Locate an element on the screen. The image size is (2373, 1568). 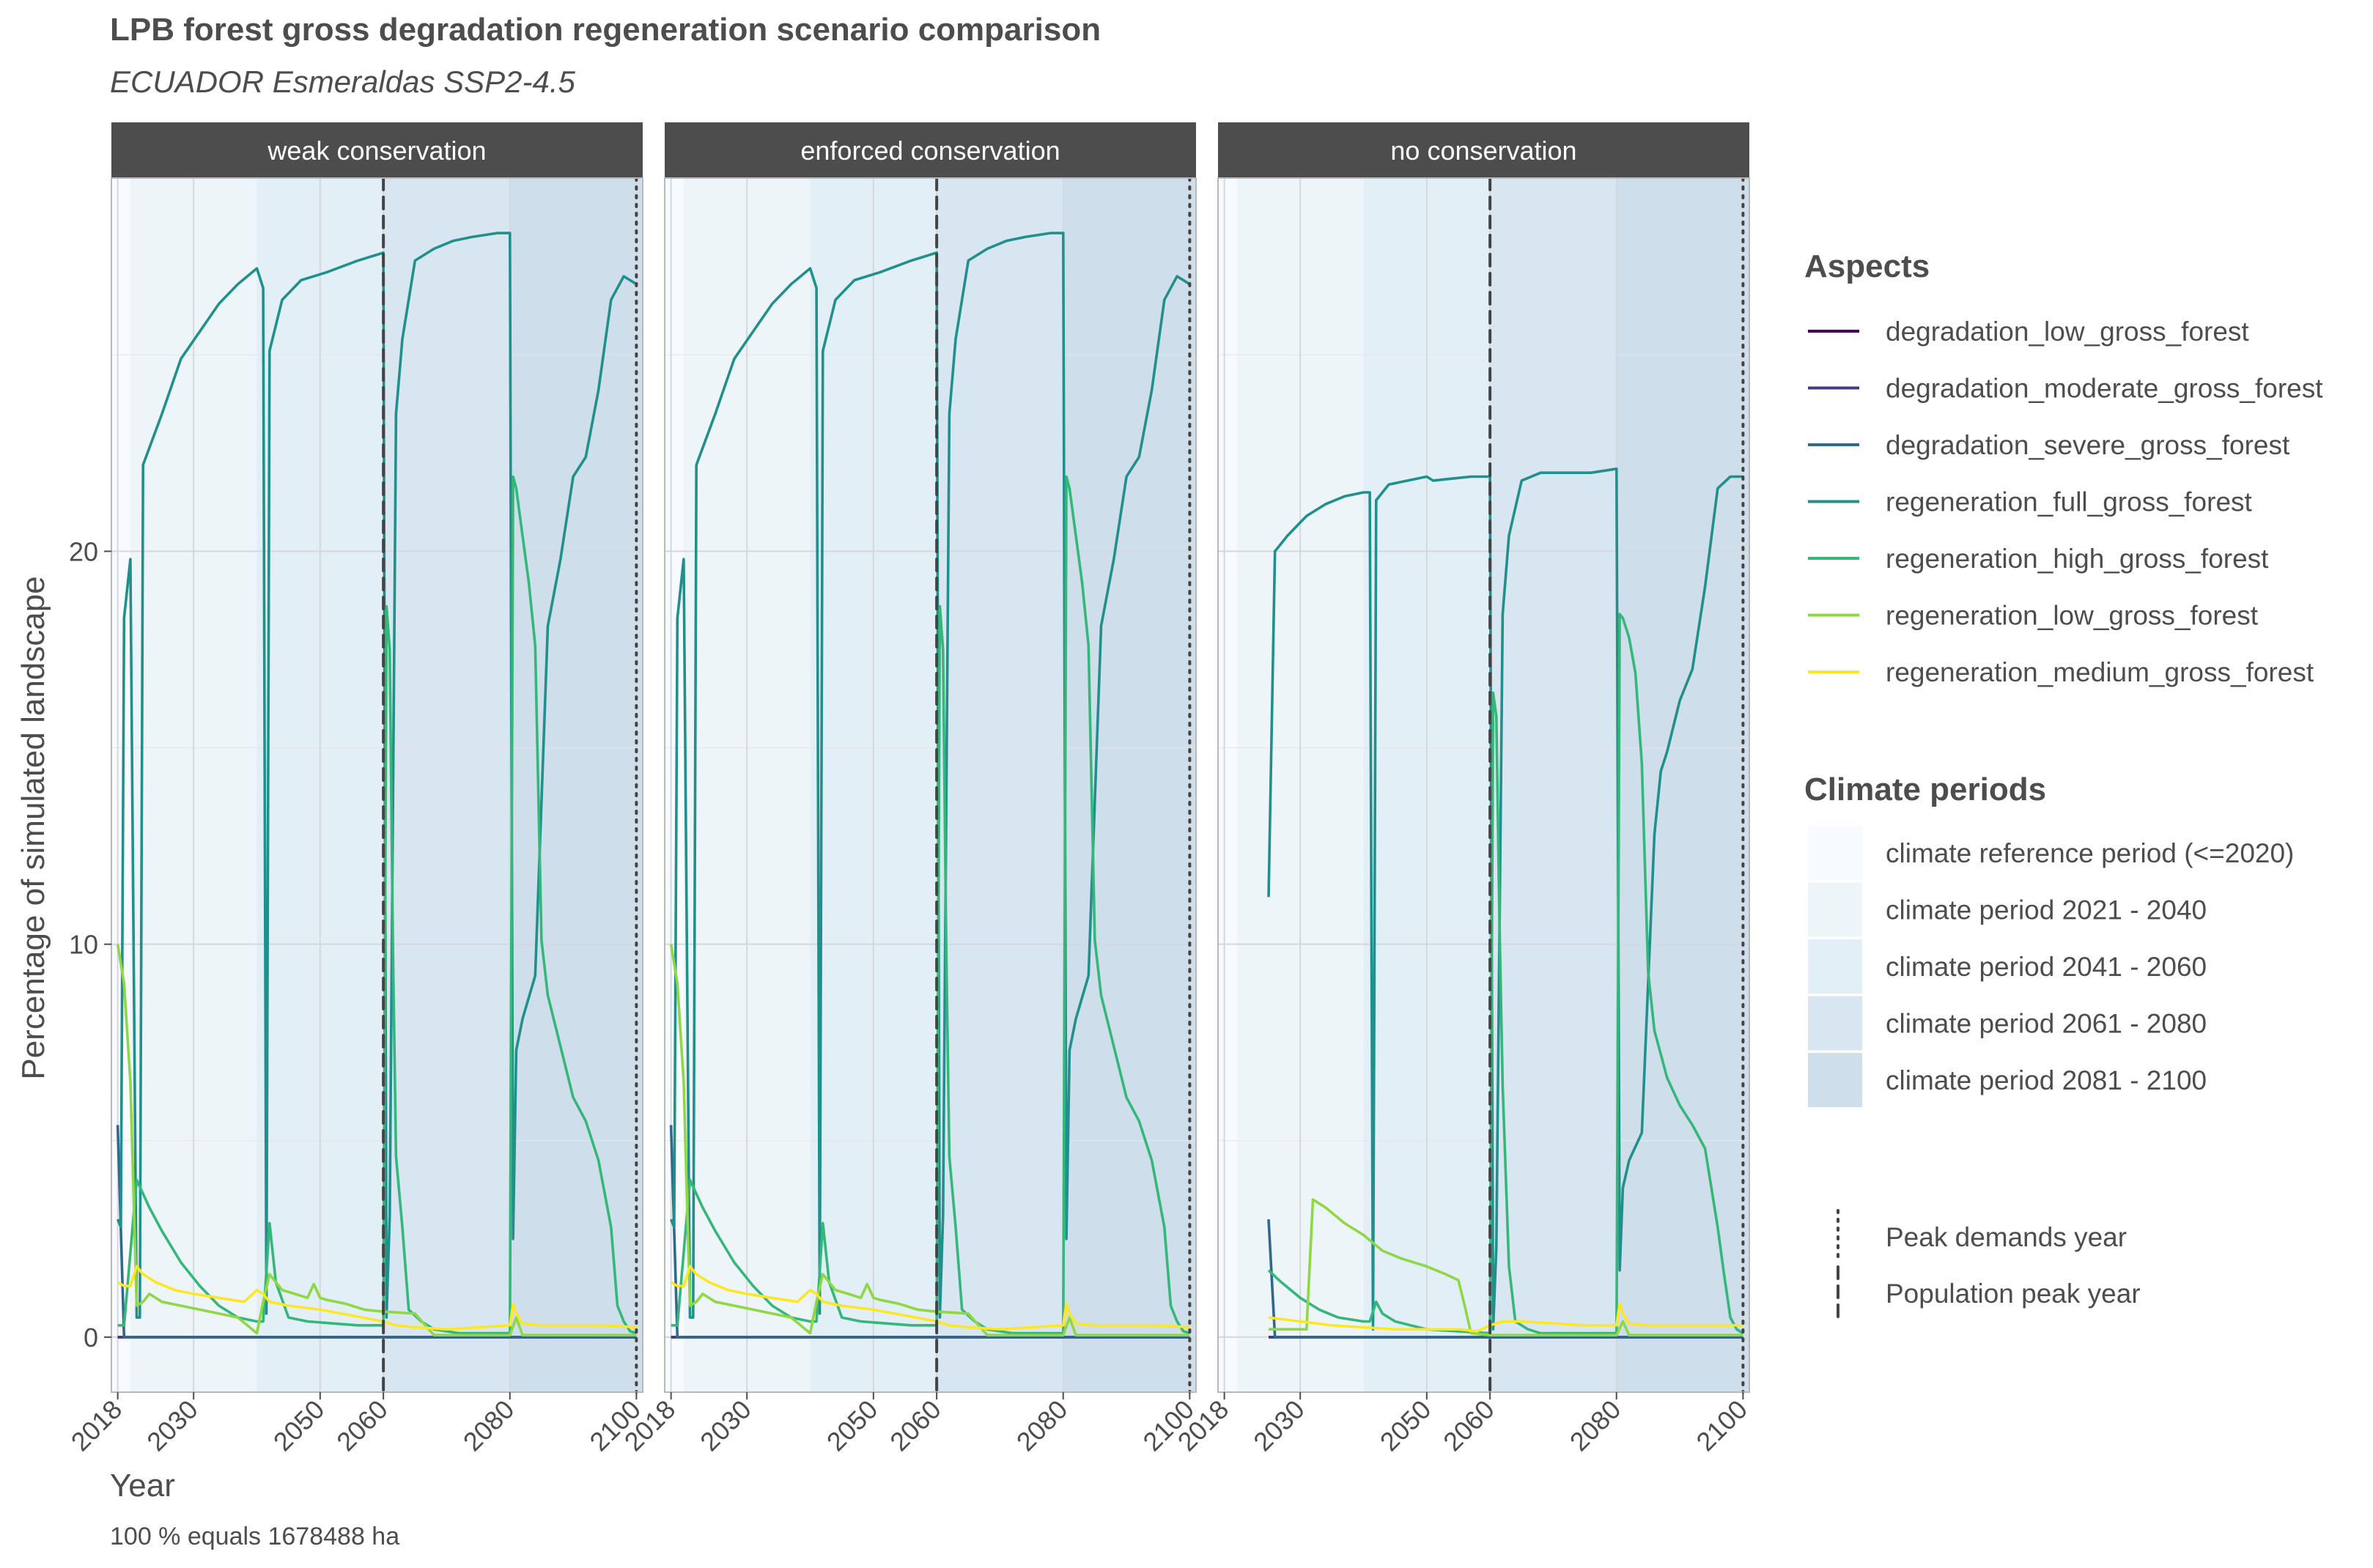
legend-label-degradation_severe_gross_forest: degradation_severe_gross_forest is located at coordinates (2088, 445).